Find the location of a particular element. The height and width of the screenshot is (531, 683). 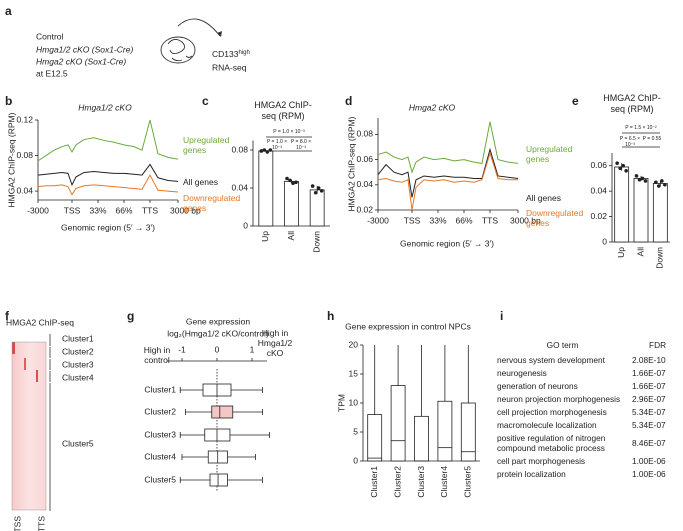

embryo-icon is located at coordinates (190, 41).